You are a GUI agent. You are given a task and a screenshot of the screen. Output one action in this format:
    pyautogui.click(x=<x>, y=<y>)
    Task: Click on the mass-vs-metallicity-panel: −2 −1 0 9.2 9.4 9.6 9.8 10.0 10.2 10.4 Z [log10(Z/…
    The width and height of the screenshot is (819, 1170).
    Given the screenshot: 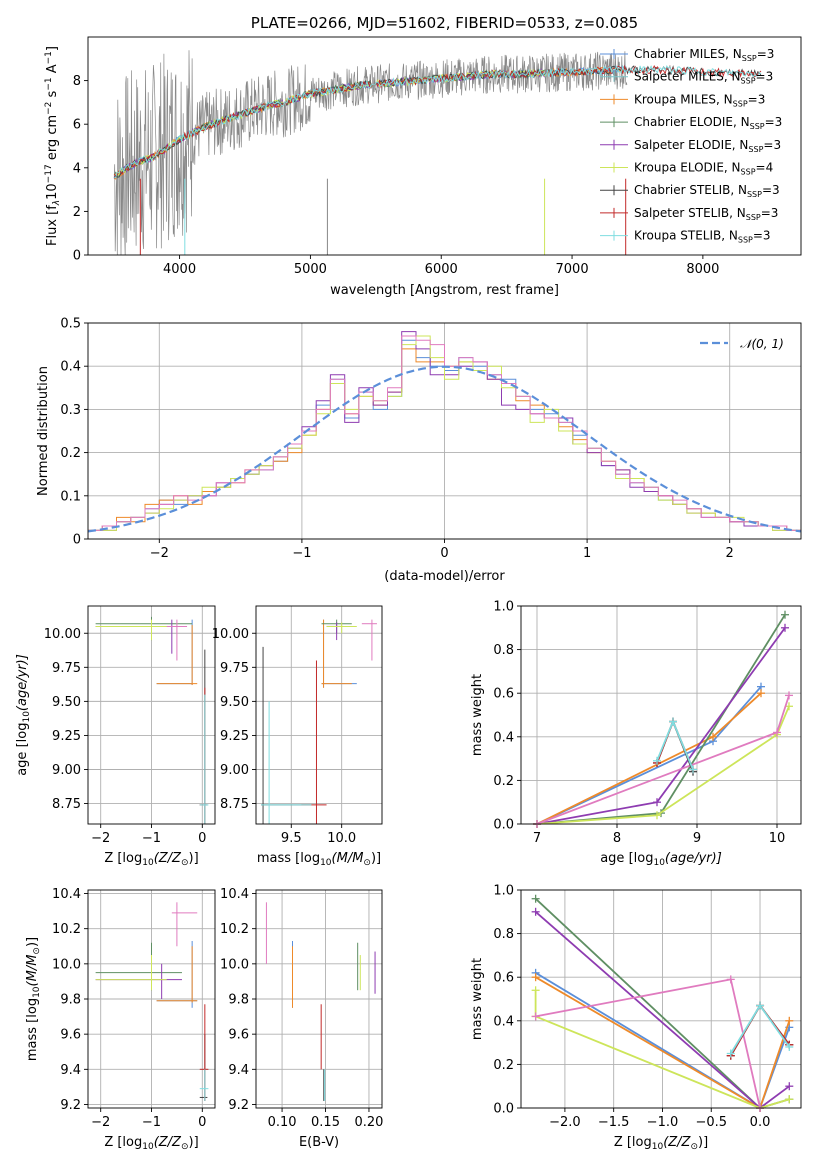 What is the action you would take?
    pyautogui.click(x=120, y=1019)
    